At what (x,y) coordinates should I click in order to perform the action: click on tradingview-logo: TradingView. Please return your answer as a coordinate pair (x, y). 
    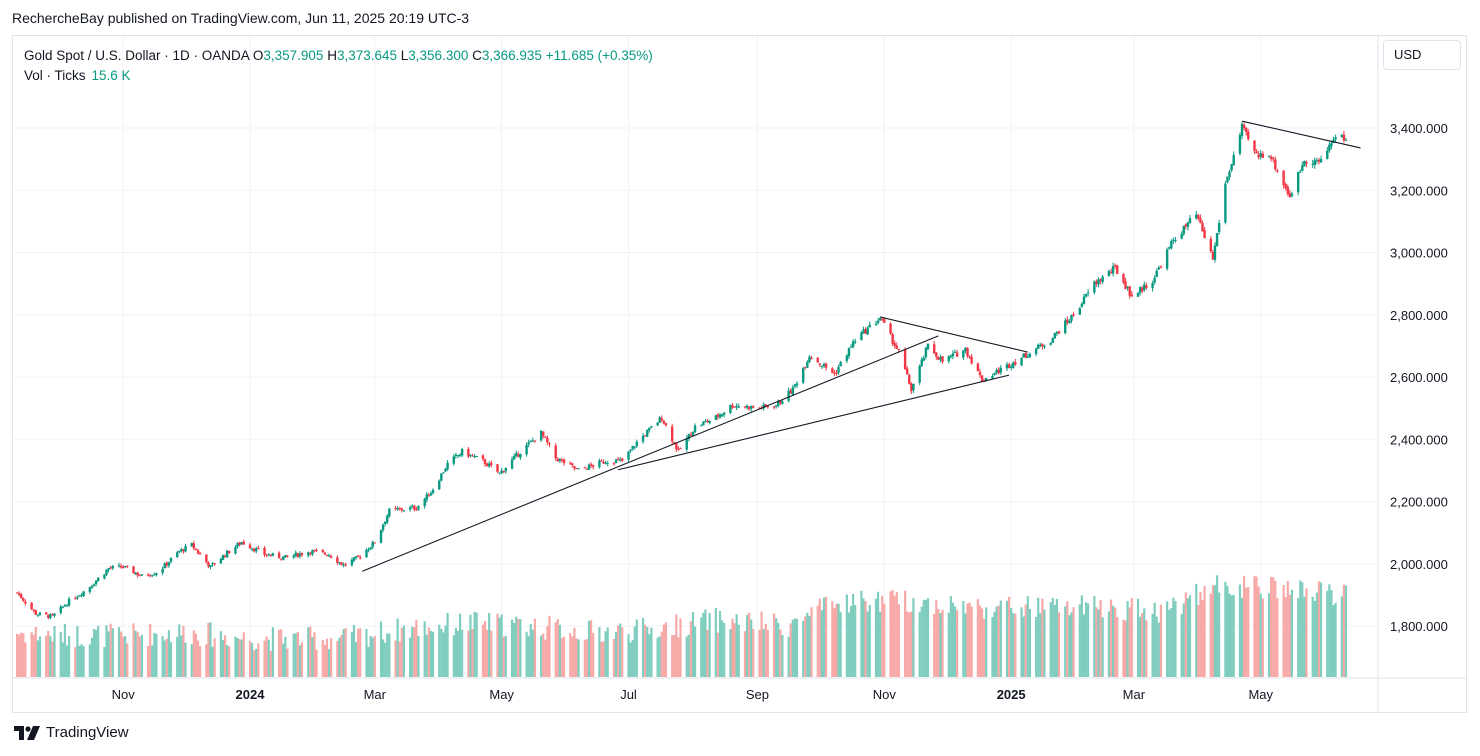
    Looking at the image, I should click on (71, 732).